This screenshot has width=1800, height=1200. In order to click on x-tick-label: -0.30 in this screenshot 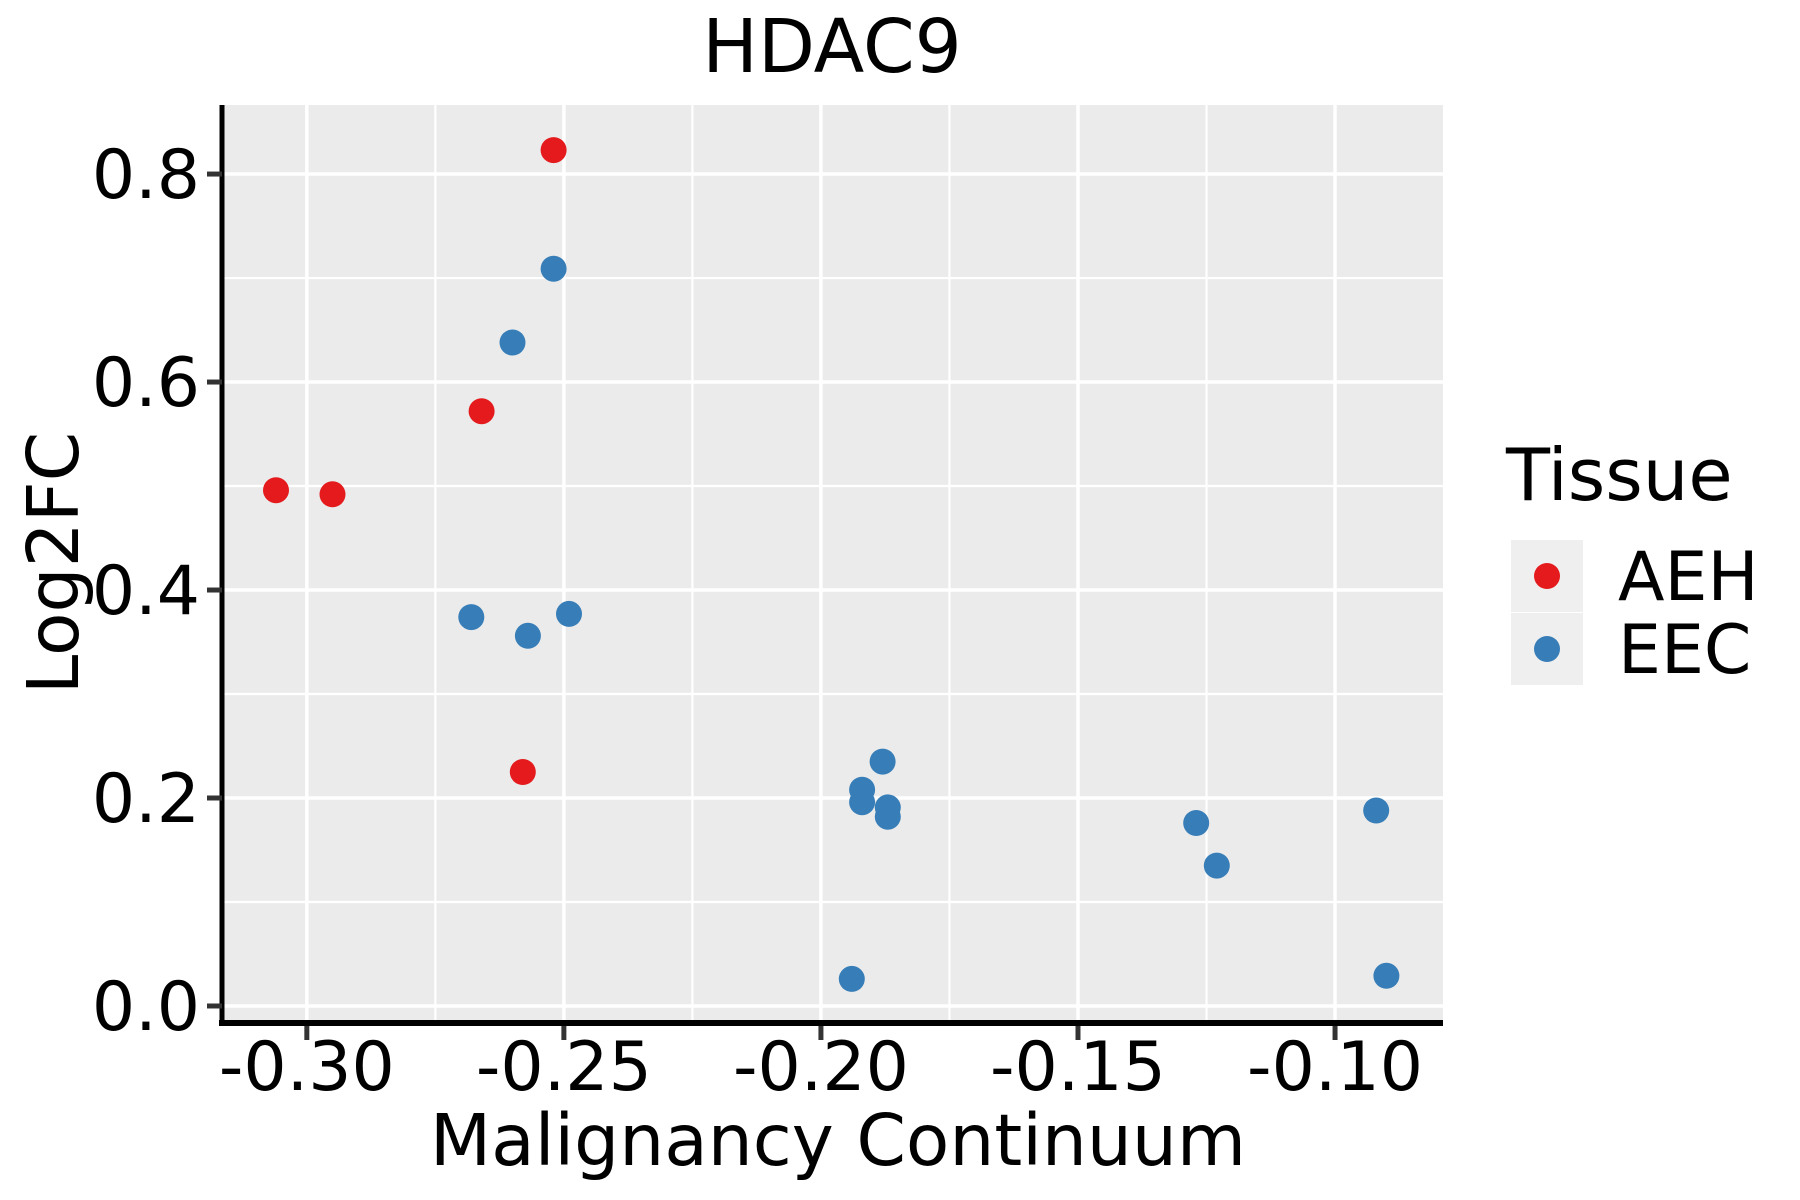, I will do `click(307, 1067)`.